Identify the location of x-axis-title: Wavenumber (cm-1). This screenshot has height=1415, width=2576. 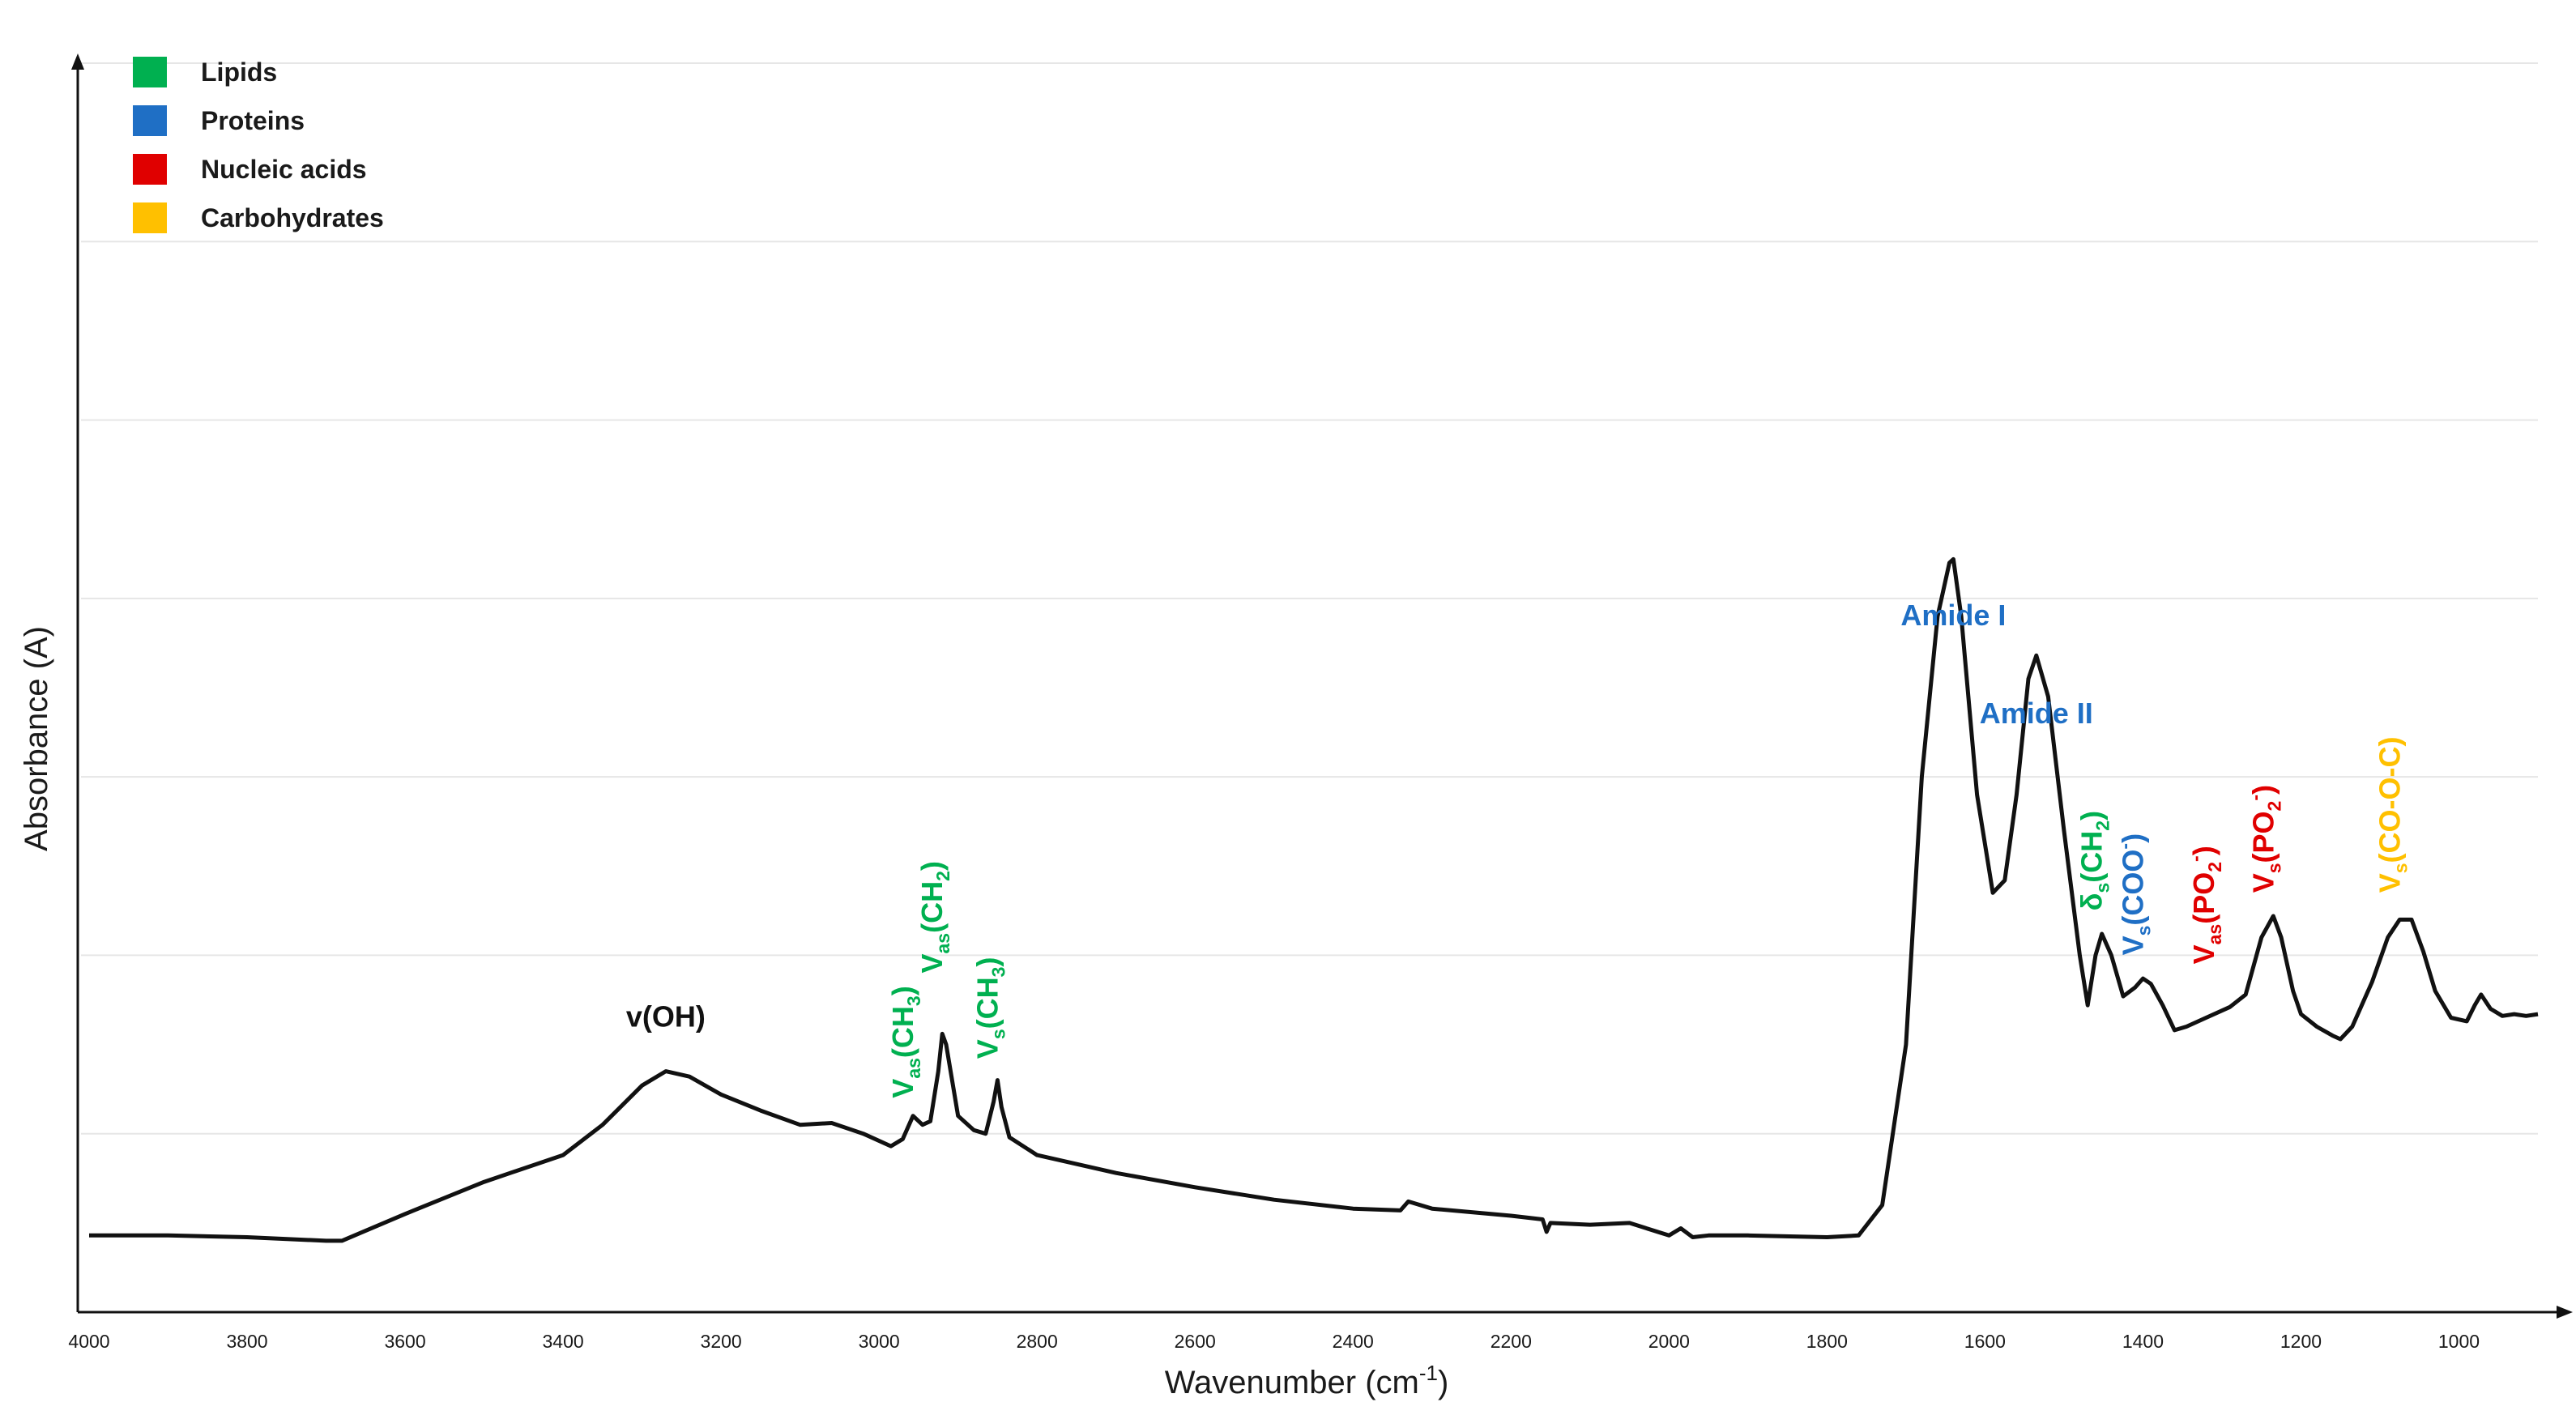
(1307, 1381).